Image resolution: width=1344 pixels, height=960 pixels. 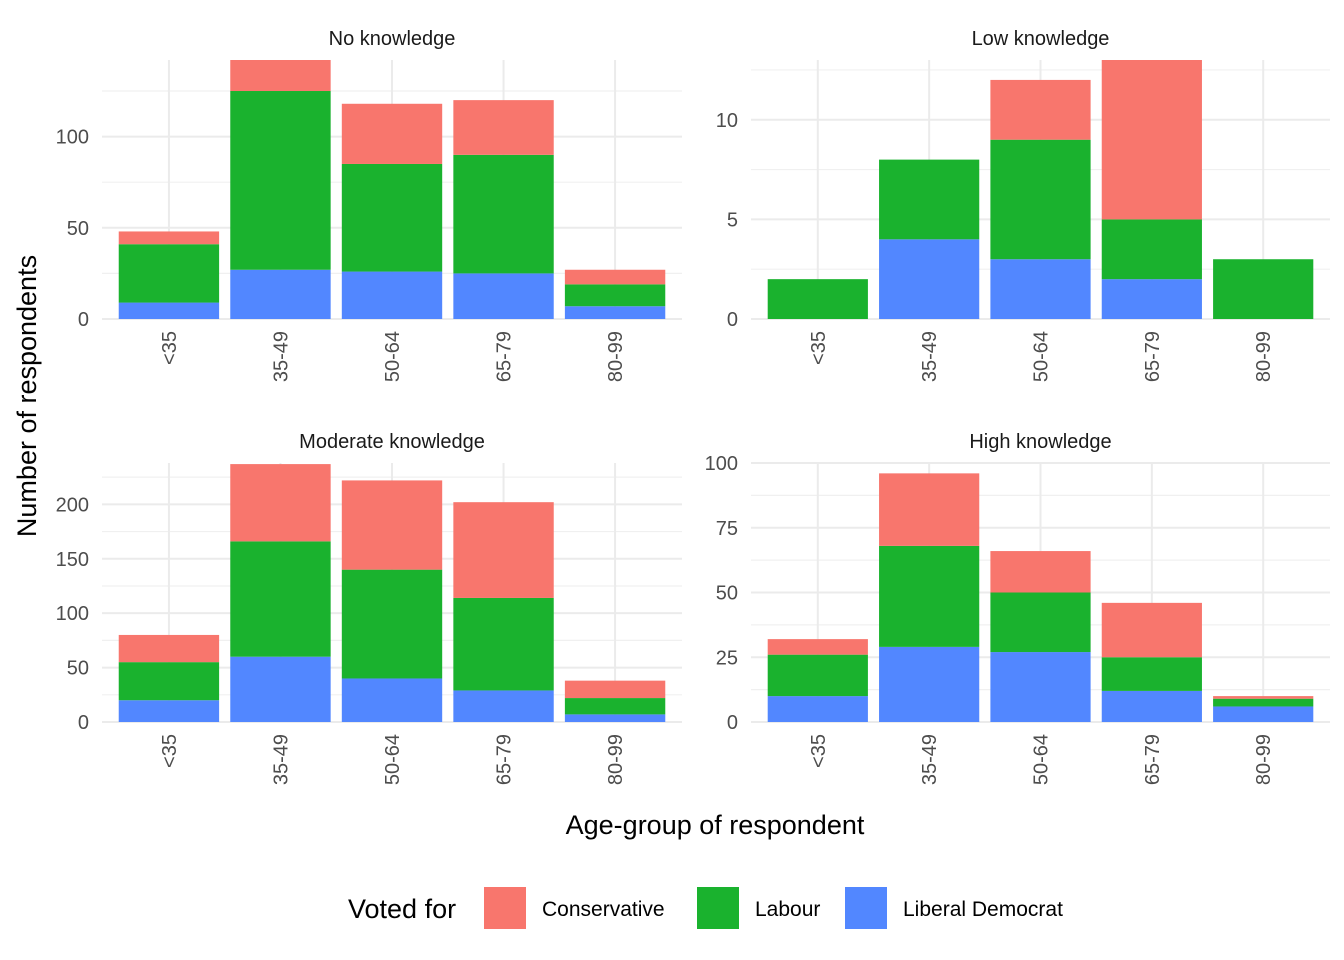 I want to click on bar-moderate-knowledge-35-49-liberal-democrat, so click(x=280, y=689).